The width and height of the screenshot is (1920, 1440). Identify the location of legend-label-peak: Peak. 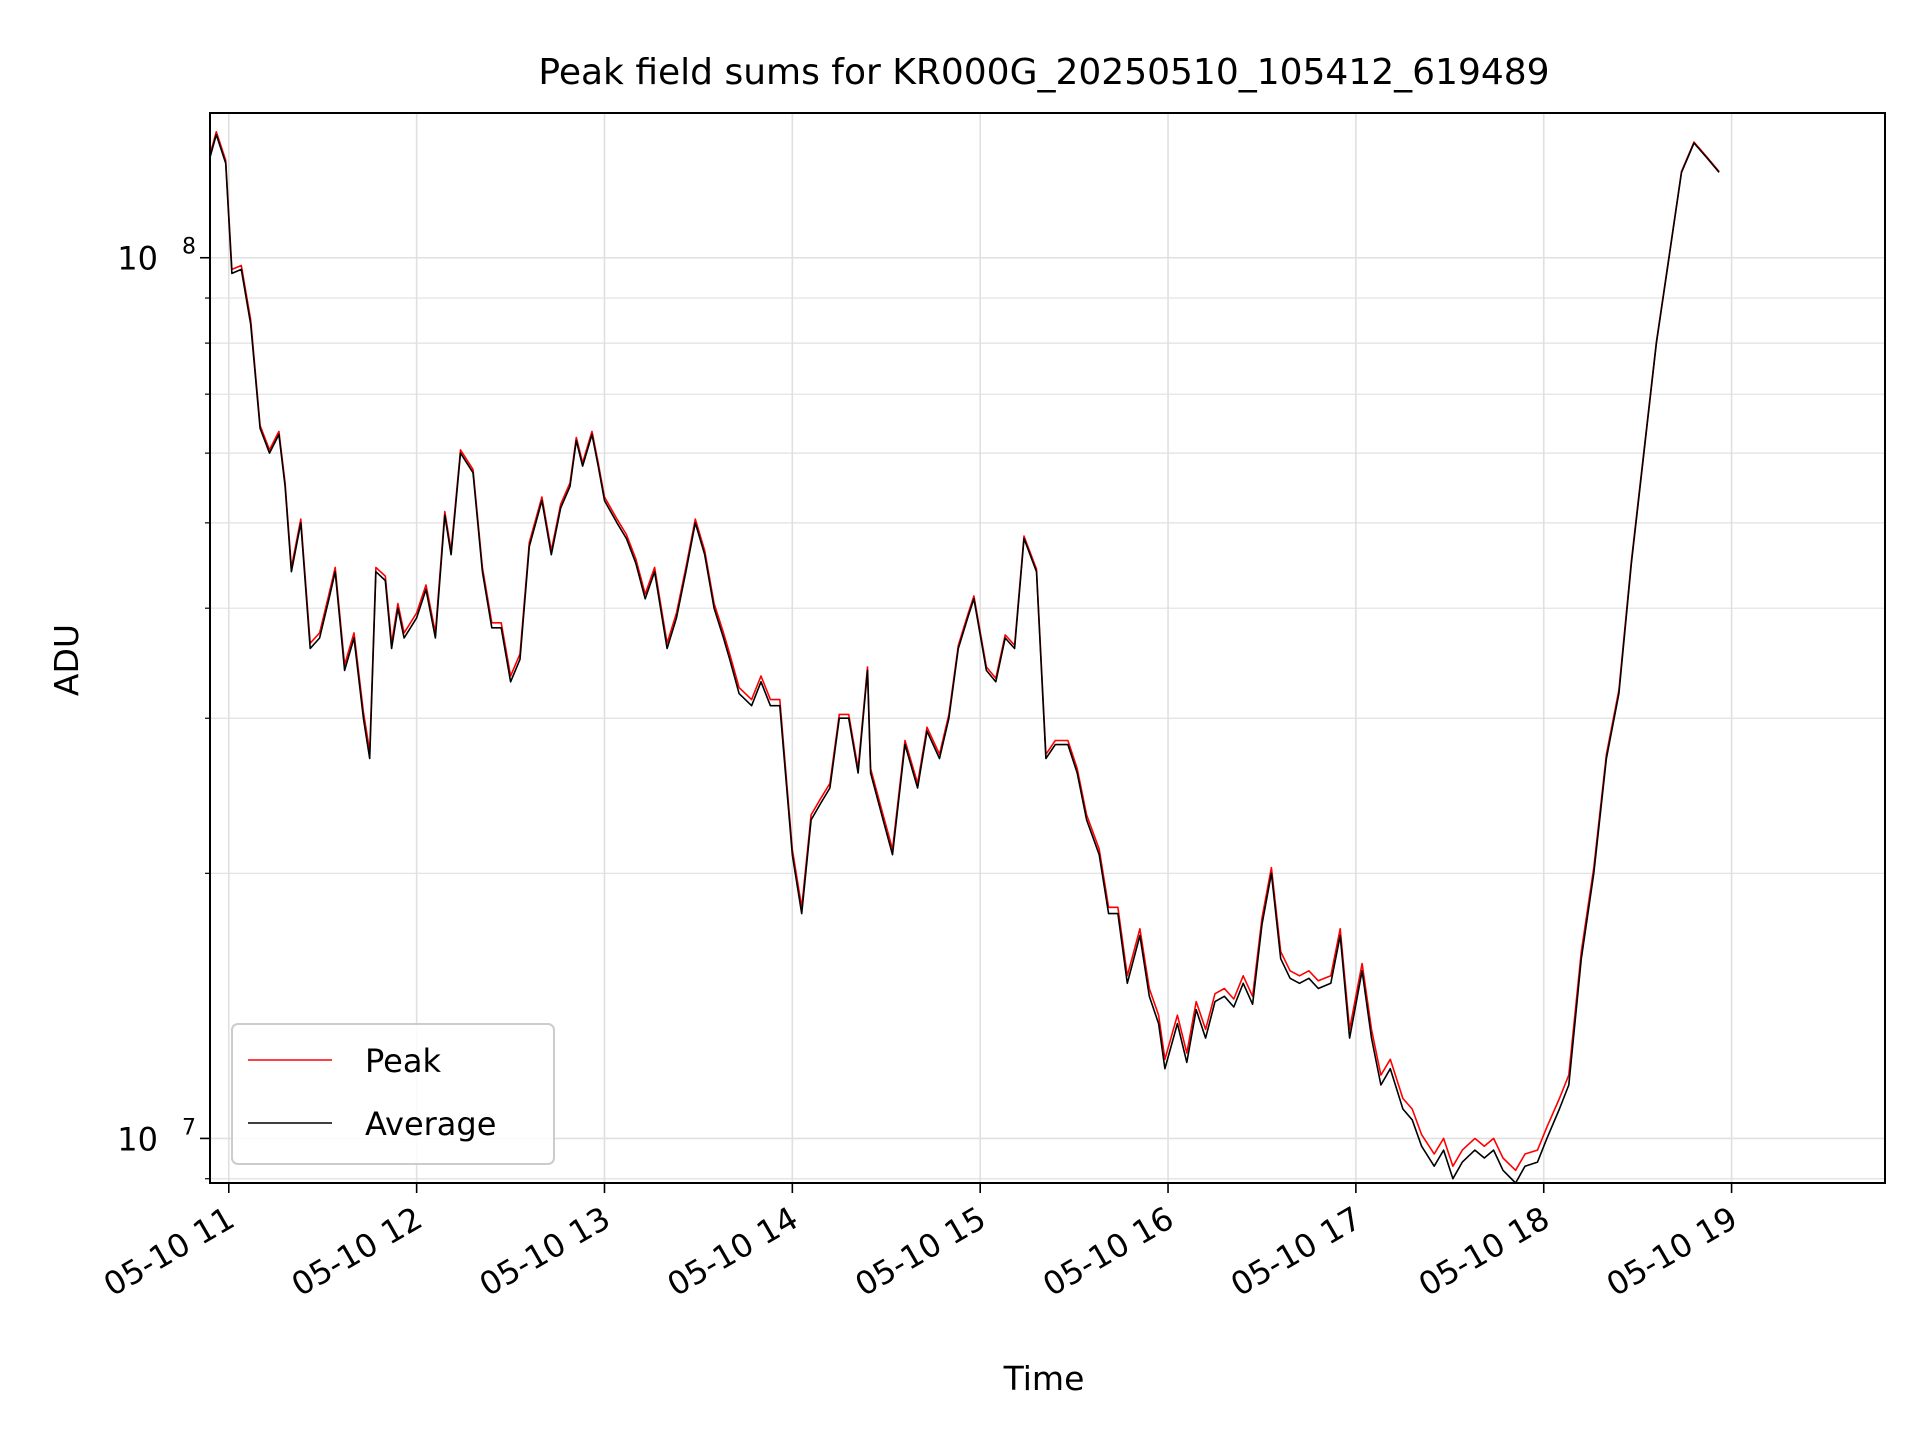
(403, 1061).